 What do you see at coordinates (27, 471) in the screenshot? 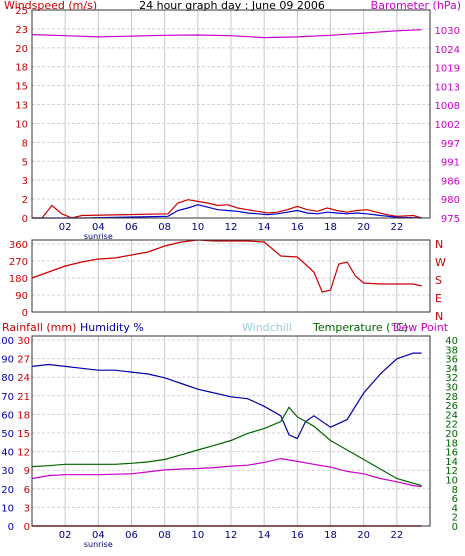
I see `rain-ytick: 9` at bounding box center [27, 471].